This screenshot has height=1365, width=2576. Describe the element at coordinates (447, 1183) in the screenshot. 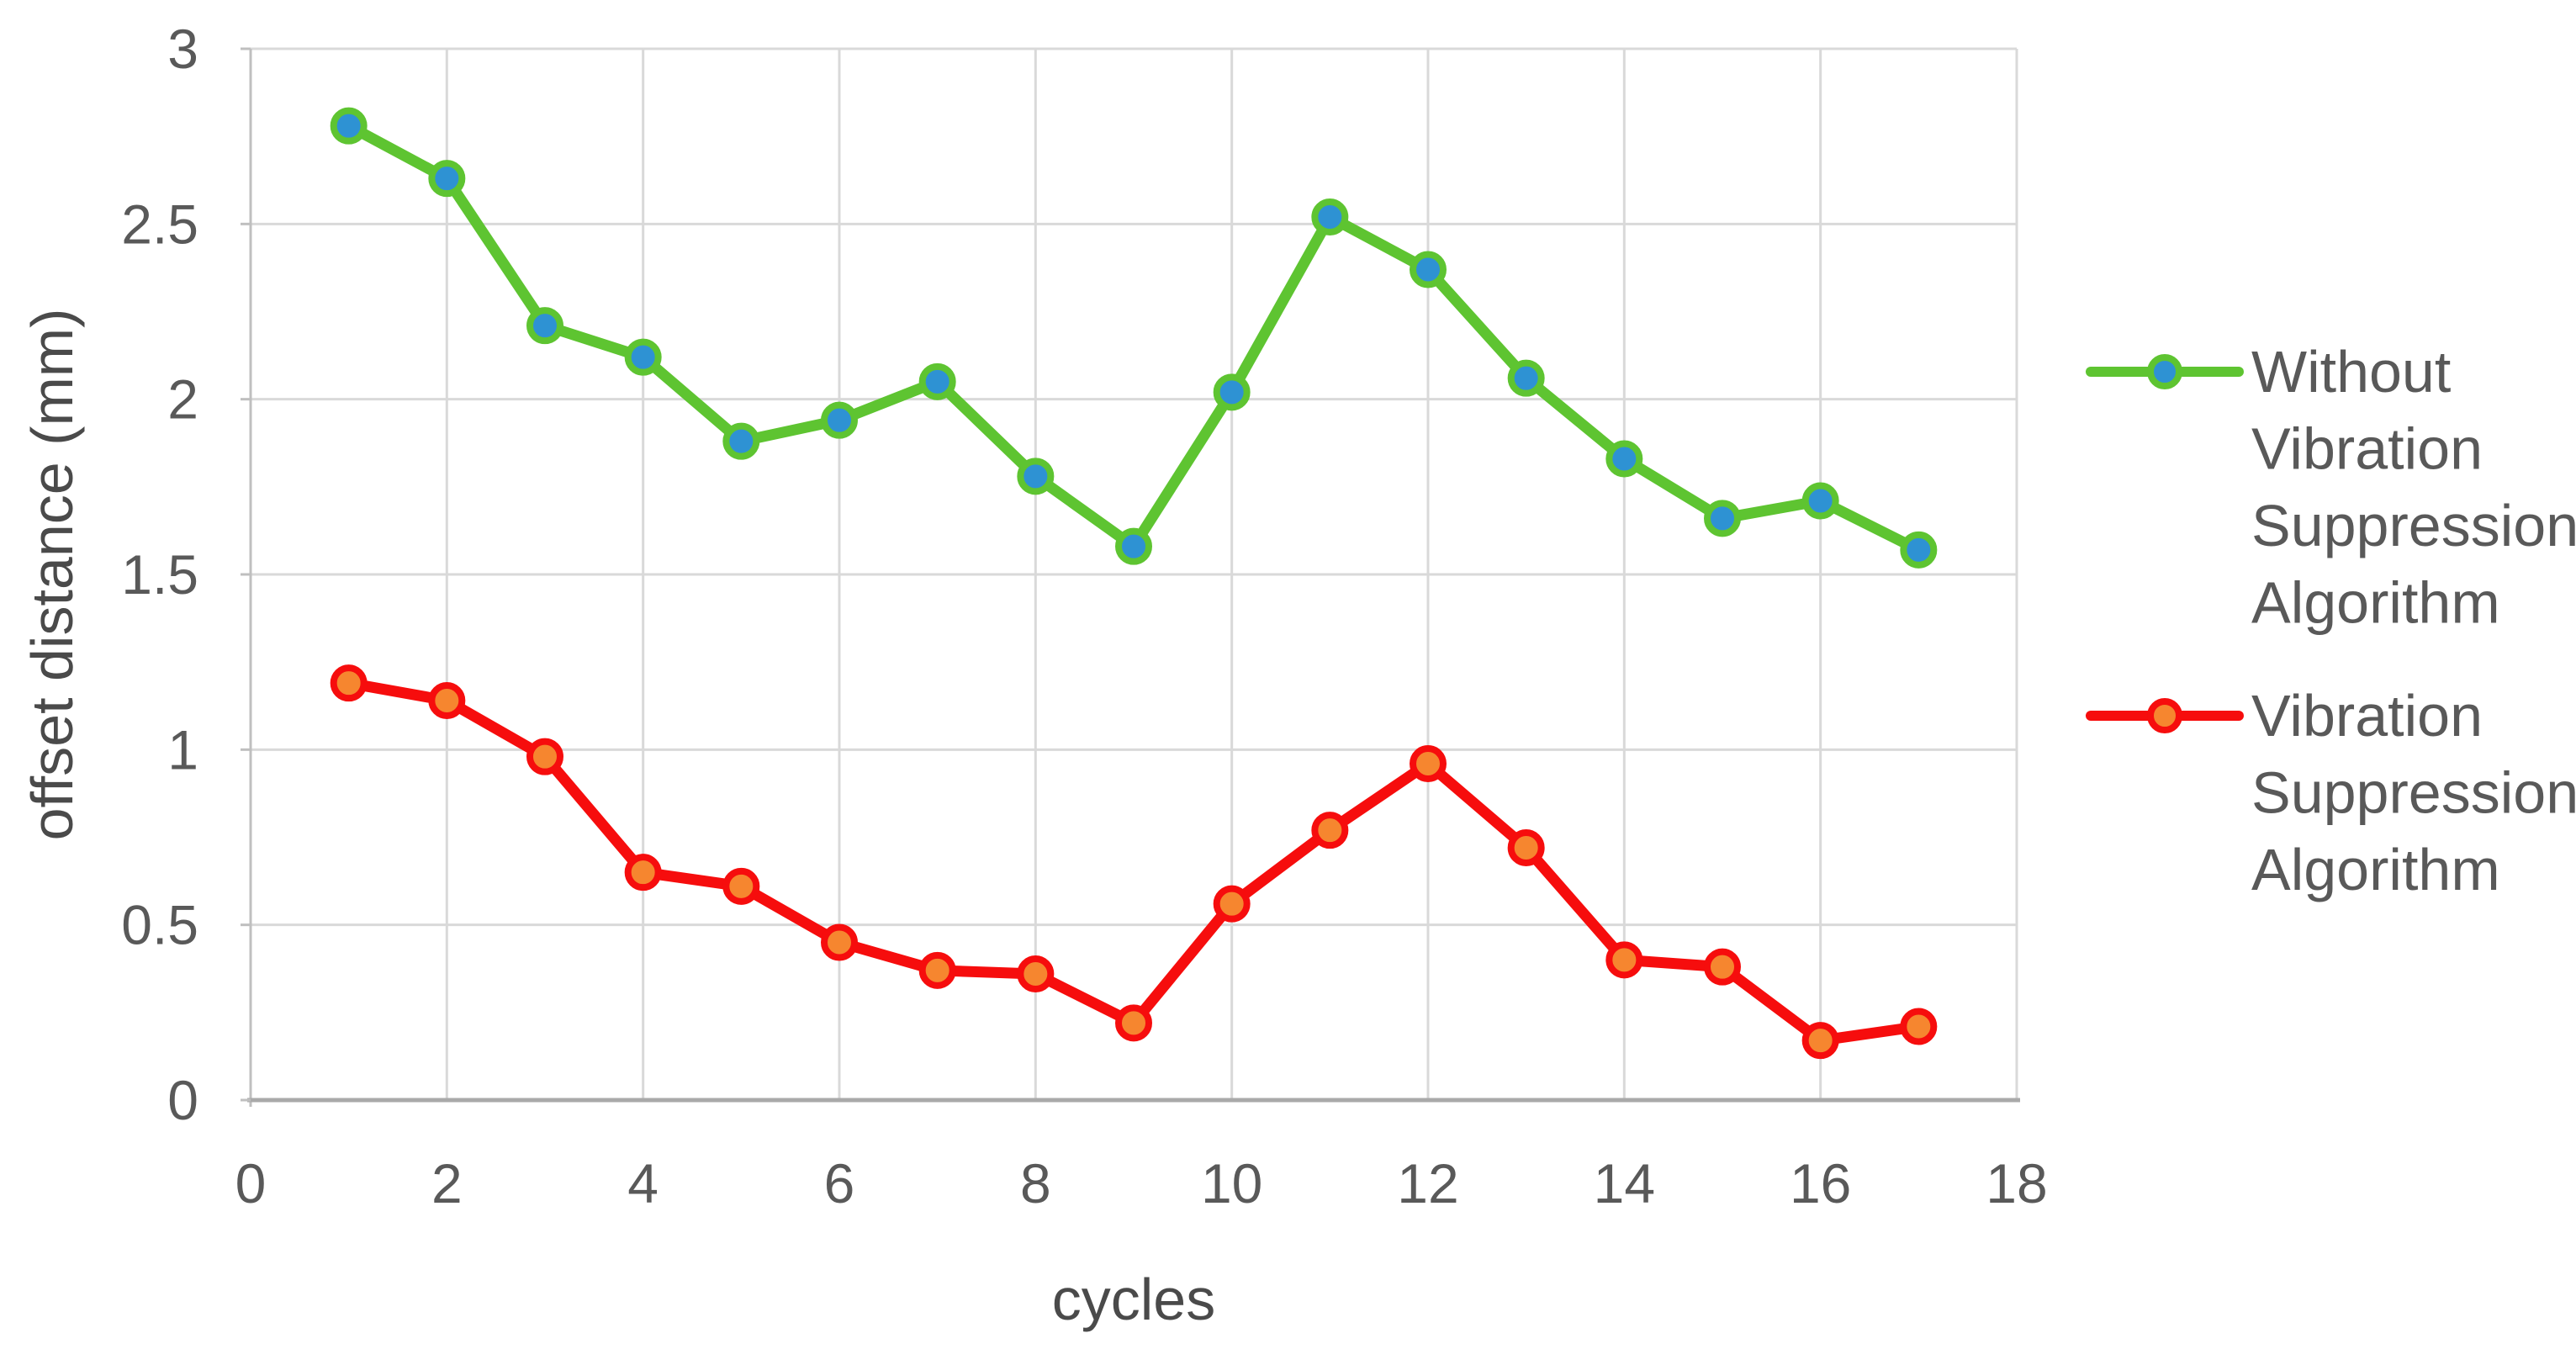

I see `x-tick-label: 2` at that location.